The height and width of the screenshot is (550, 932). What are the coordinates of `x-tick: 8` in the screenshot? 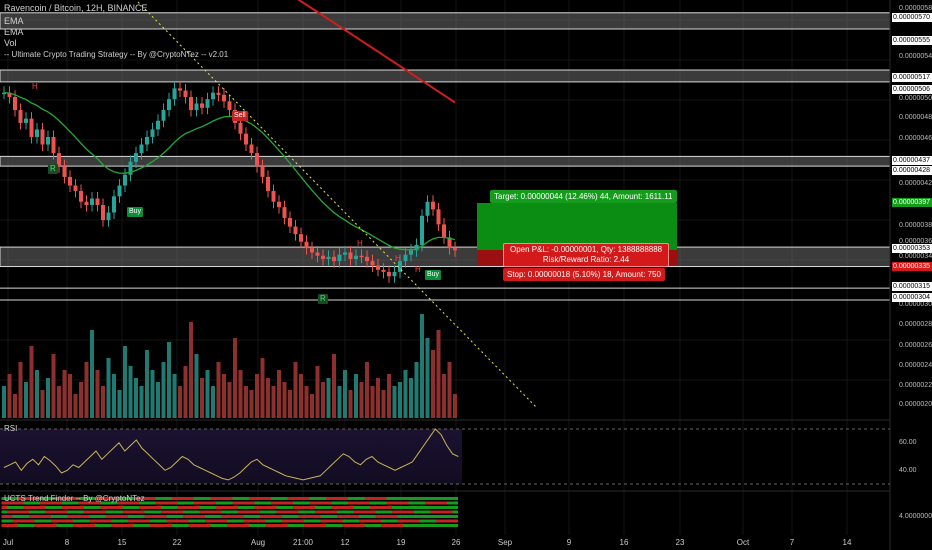 It's located at (67, 542).